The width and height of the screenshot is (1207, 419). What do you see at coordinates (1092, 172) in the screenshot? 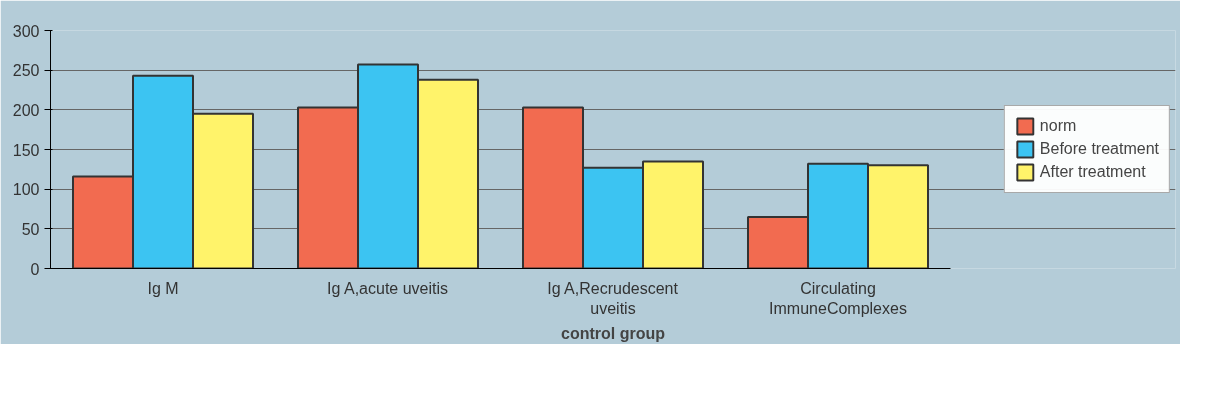
I see `legend-label: After treatment` at bounding box center [1092, 172].